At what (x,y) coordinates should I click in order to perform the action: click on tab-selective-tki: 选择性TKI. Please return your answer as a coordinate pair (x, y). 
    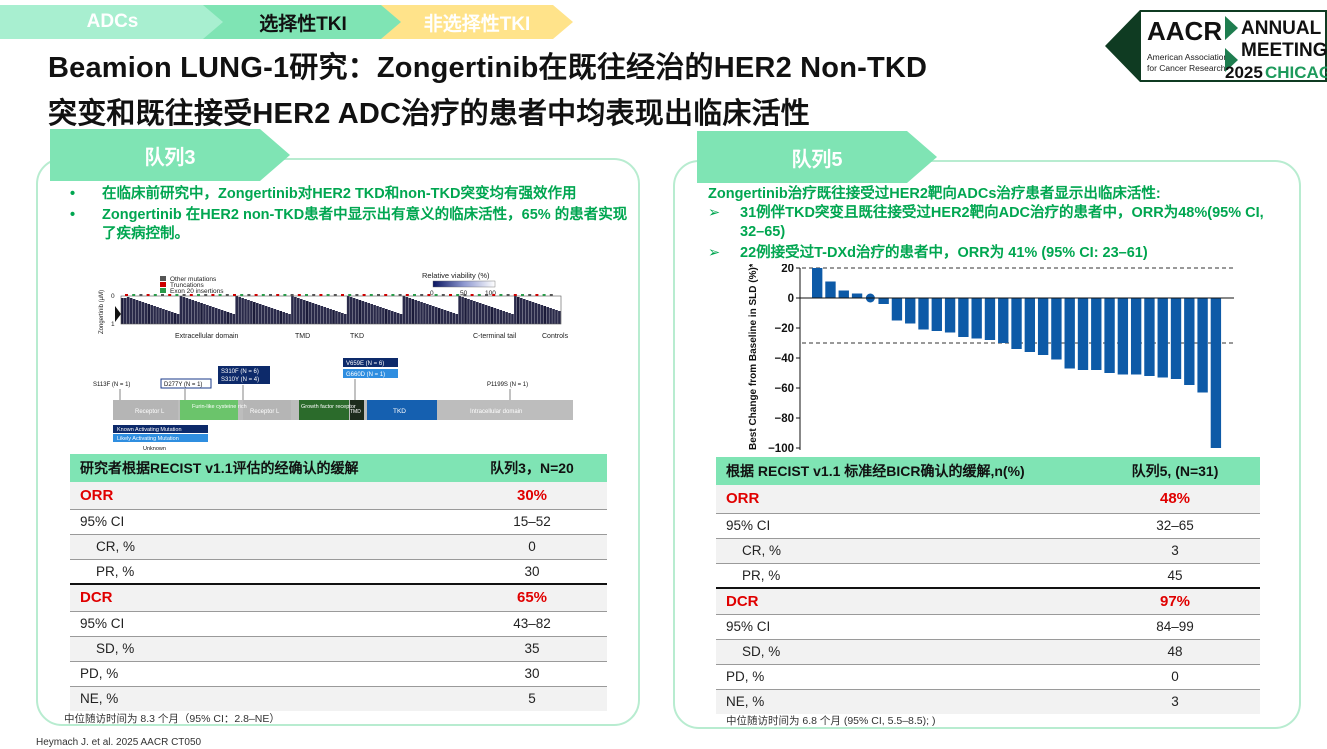
    Looking at the image, I should click on (303, 22).